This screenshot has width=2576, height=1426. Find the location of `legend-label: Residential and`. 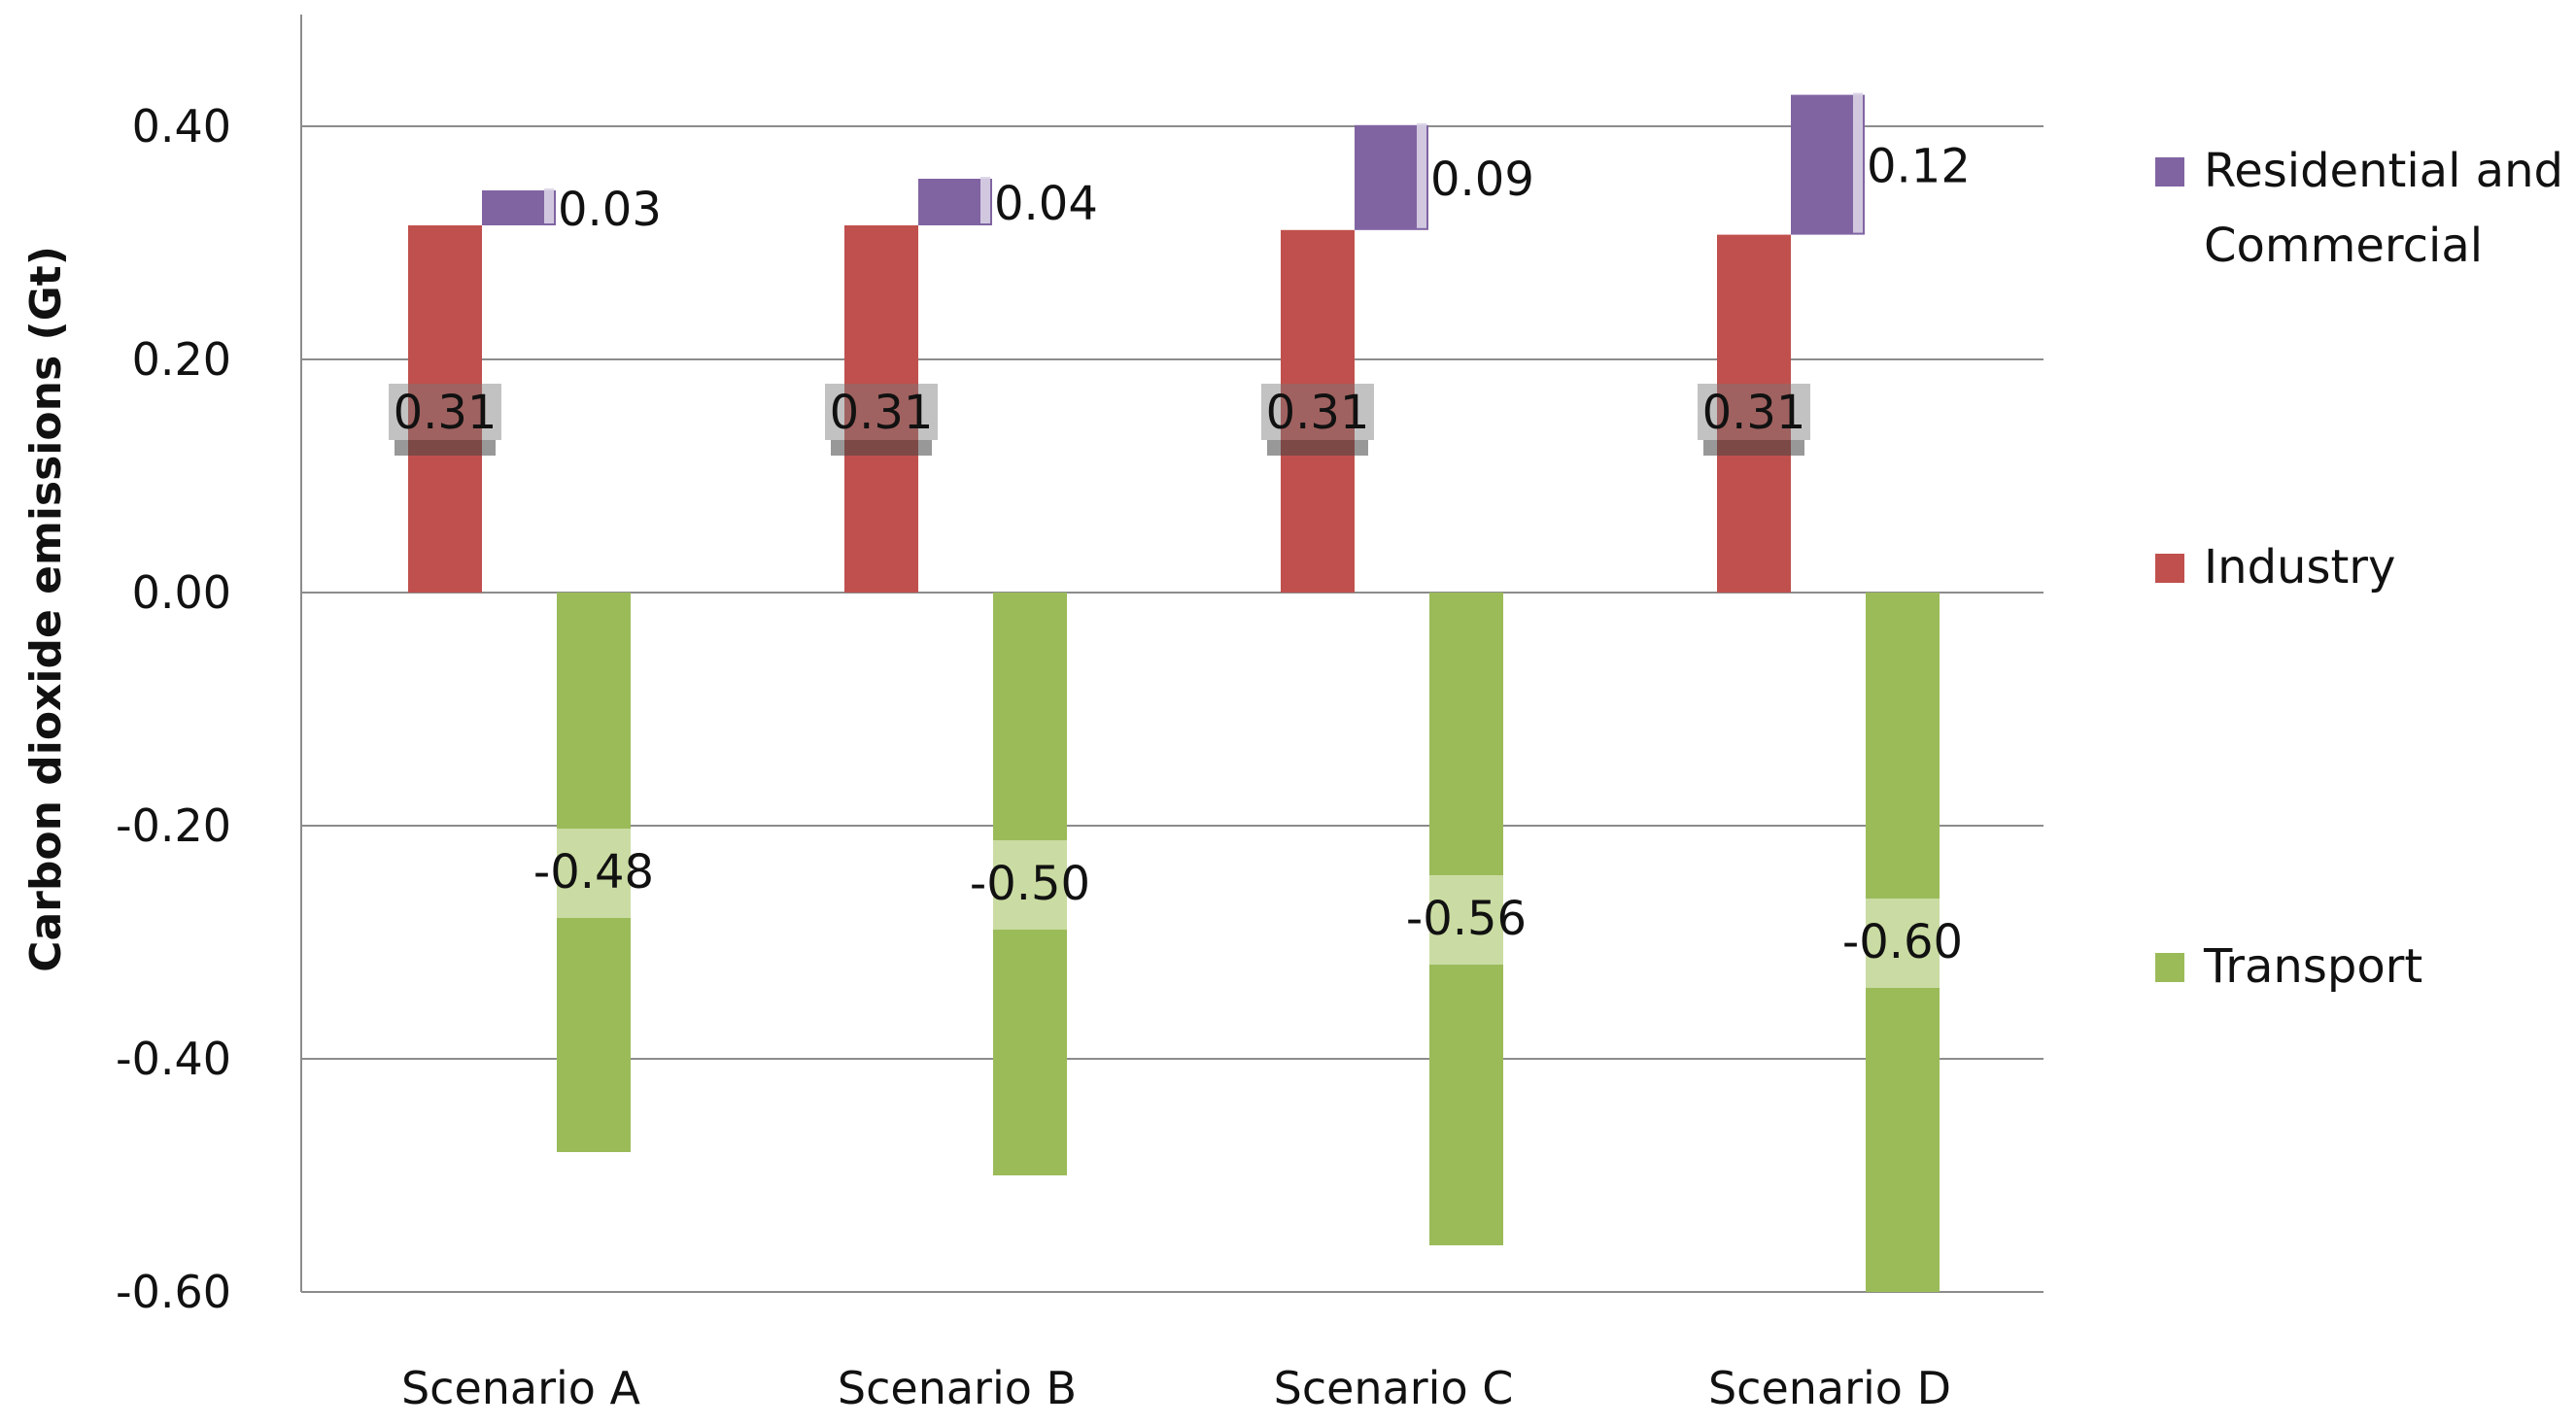

legend-label: Residential and is located at coordinates (2383, 171).